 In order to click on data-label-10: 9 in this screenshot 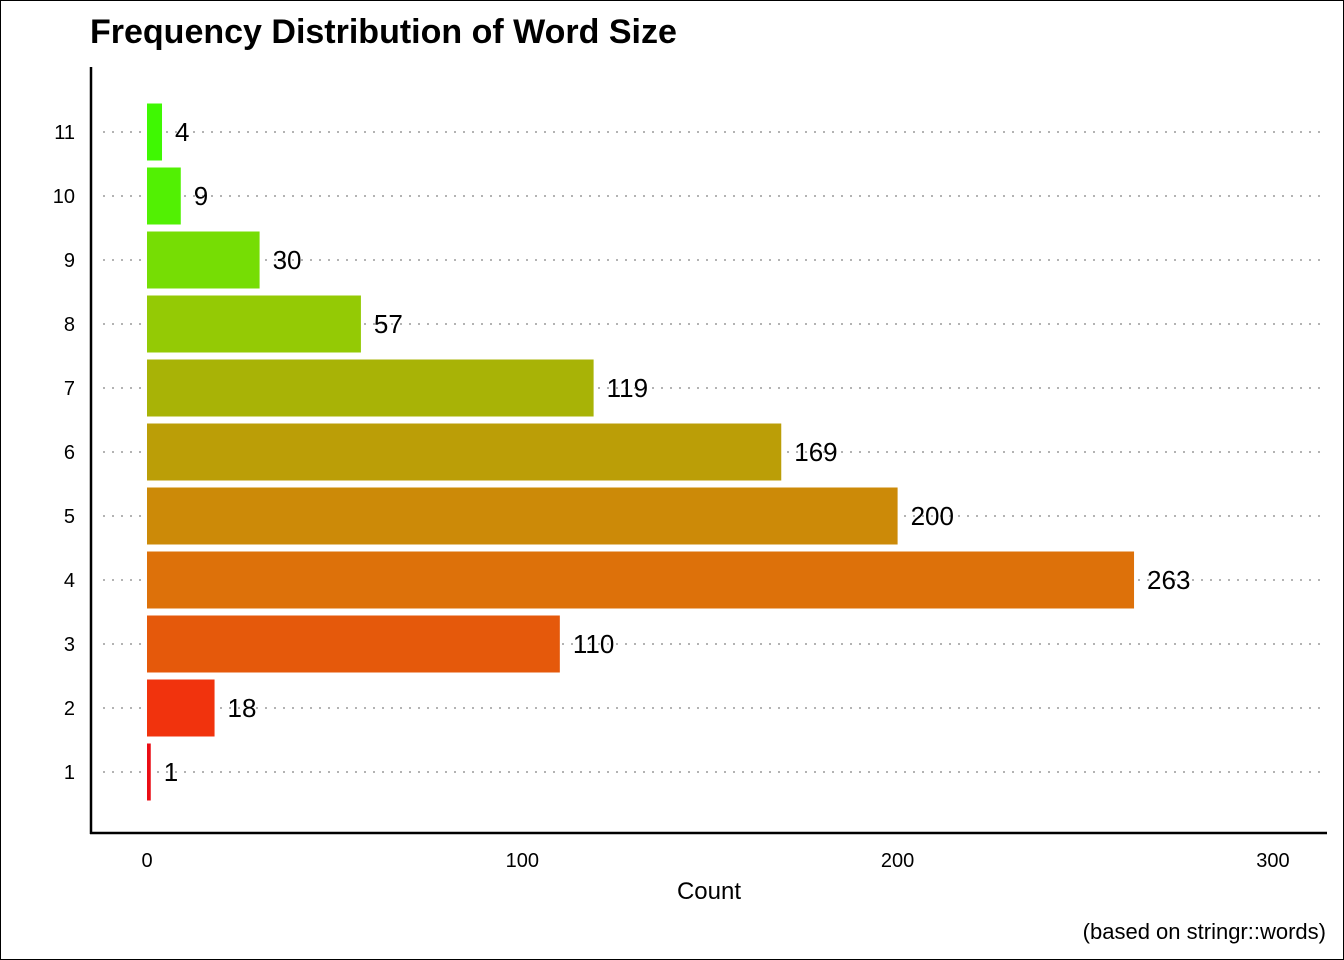, I will do `click(201, 196)`.